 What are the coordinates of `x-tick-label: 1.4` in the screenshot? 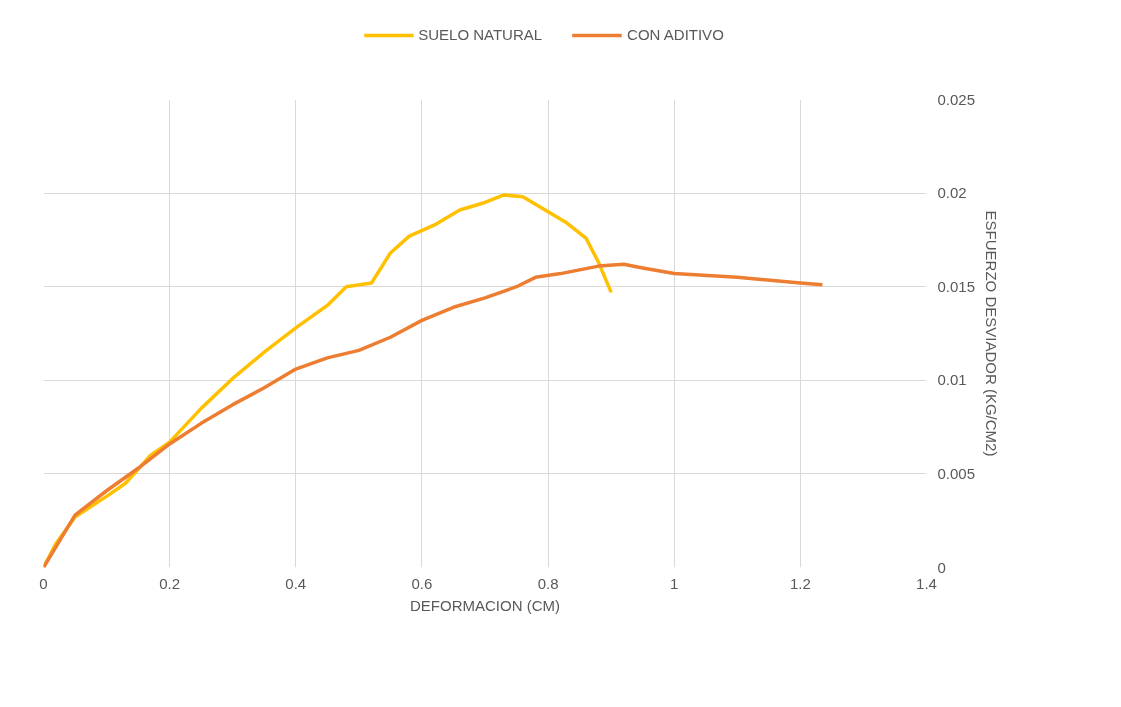 It's located at (926, 583).